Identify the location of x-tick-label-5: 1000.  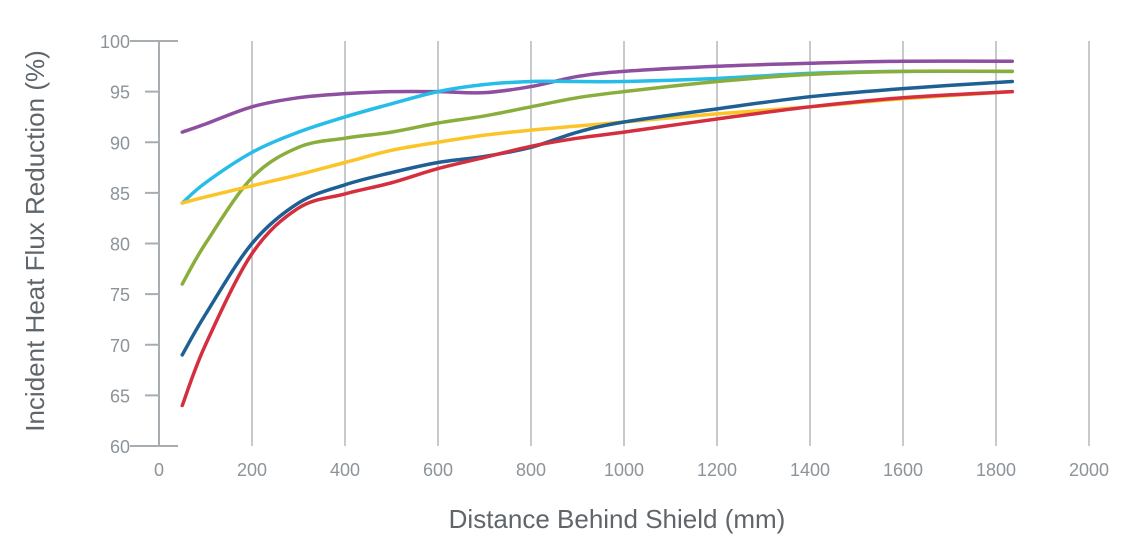
(624, 470).